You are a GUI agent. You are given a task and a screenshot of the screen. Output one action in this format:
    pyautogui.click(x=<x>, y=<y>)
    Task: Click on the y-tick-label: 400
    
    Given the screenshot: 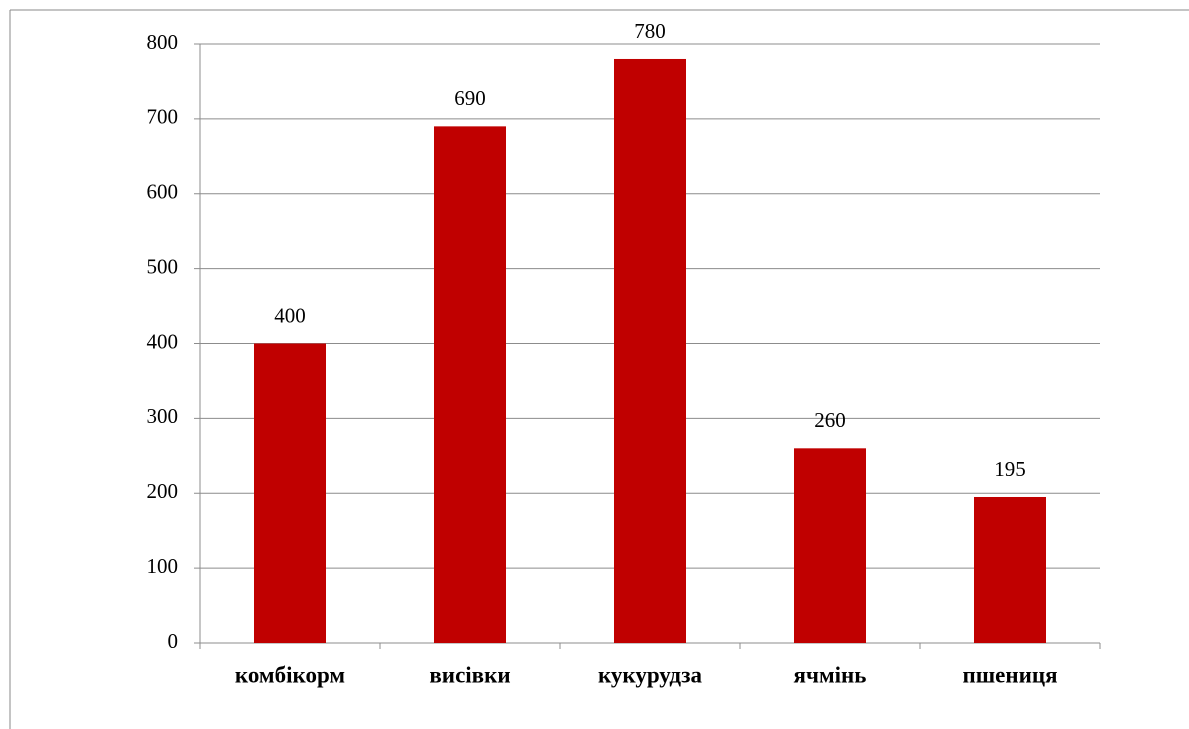 What is the action you would take?
    pyautogui.click(x=163, y=341)
    